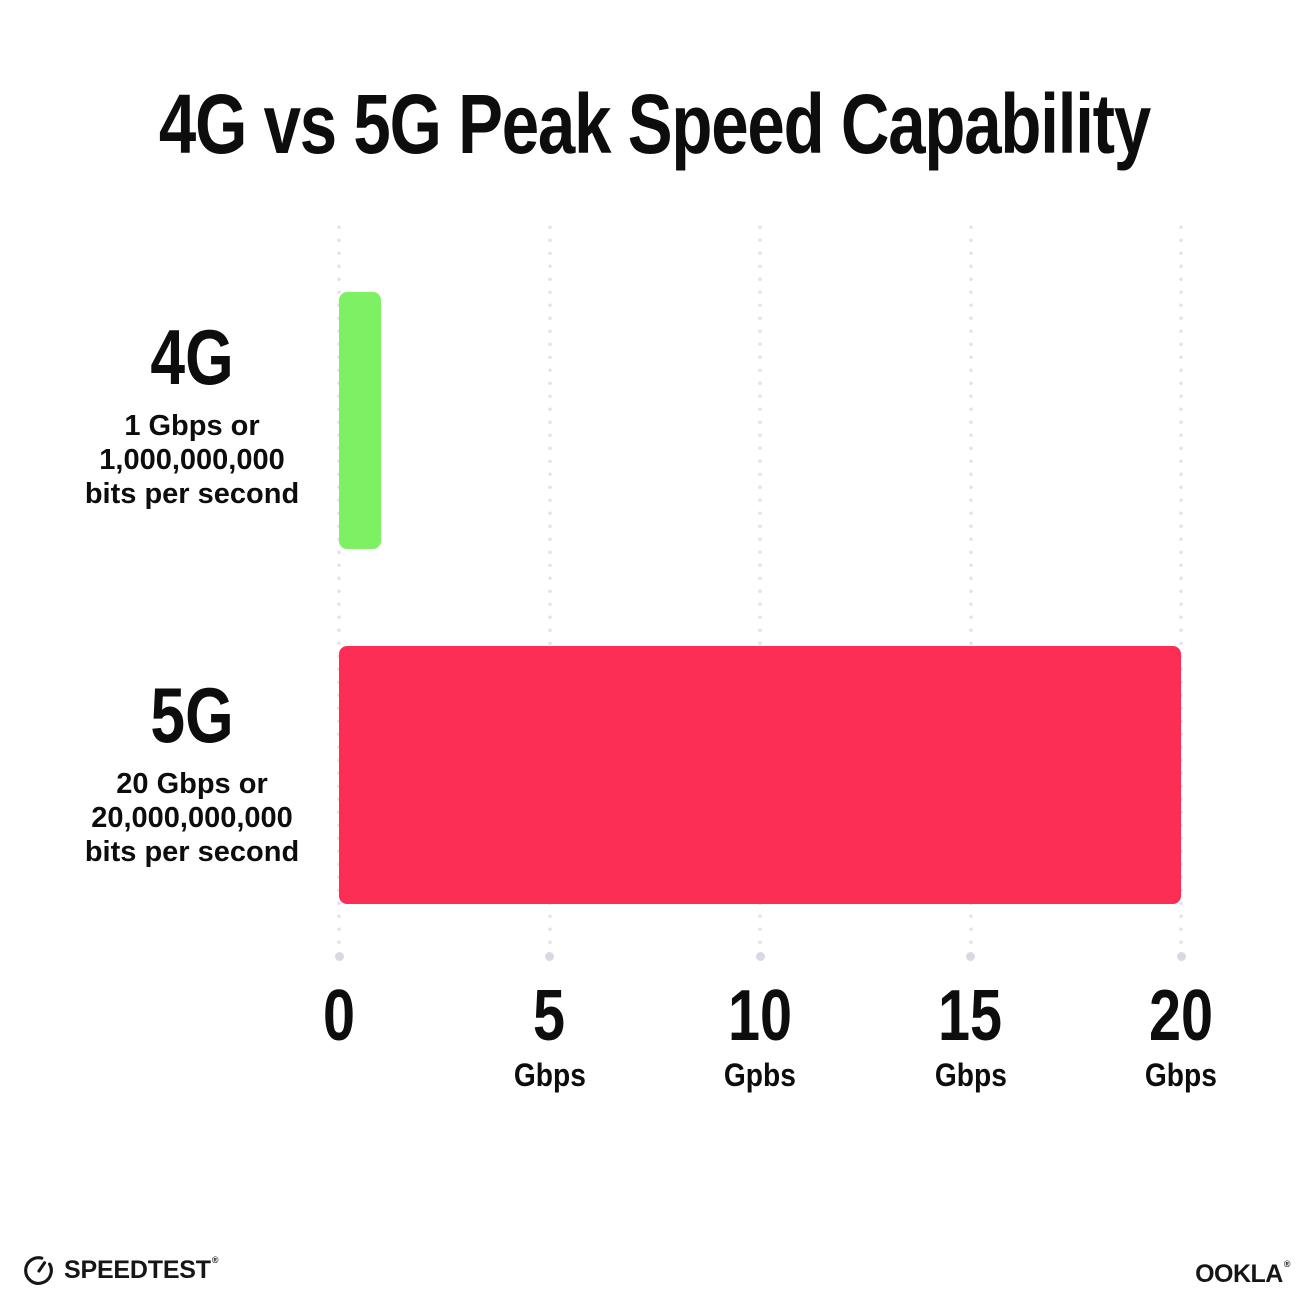 Image resolution: width=1308 pixels, height=1315 pixels. Describe the element at coordinates (549, 1034) in the screenshot. I see `x-tick-5: 5 Gbps` at that location.